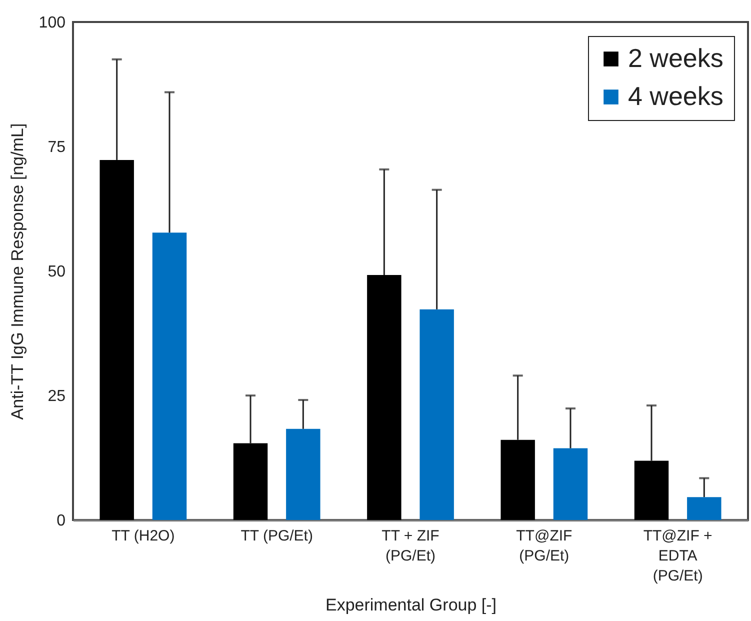  What do you see at coordinates (676, 58) in the screenshot?
I see `legend-label: 2 weeks` at bounding box center [676, 58].